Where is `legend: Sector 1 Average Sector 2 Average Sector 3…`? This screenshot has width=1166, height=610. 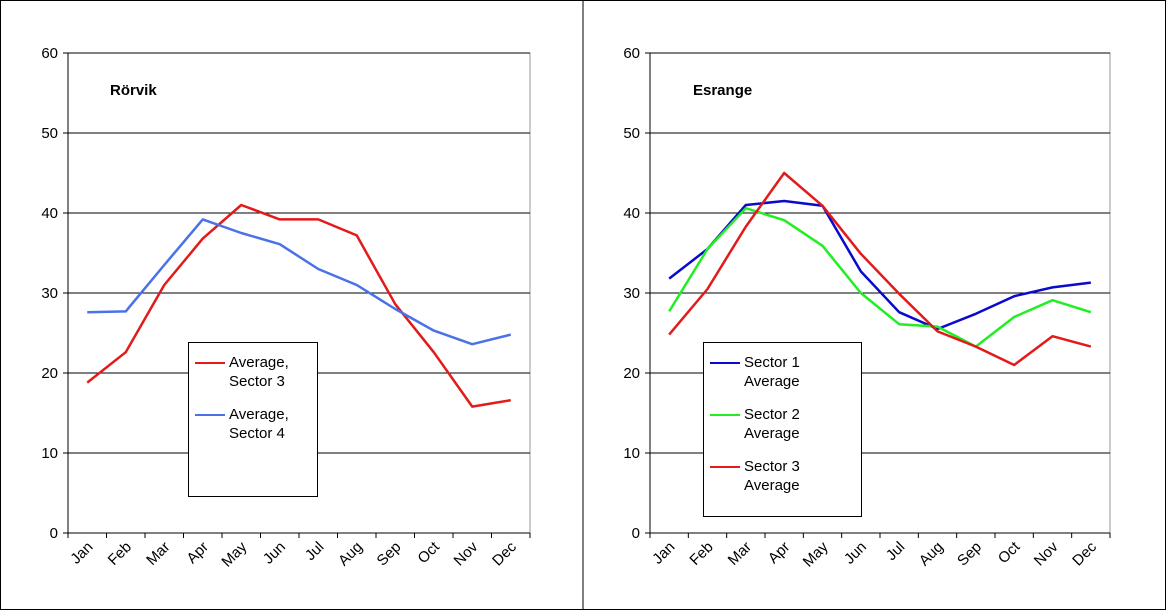 legend: Sector 1 Average Sector 2 Average Sector 3… is located at coordinates (782, 429).